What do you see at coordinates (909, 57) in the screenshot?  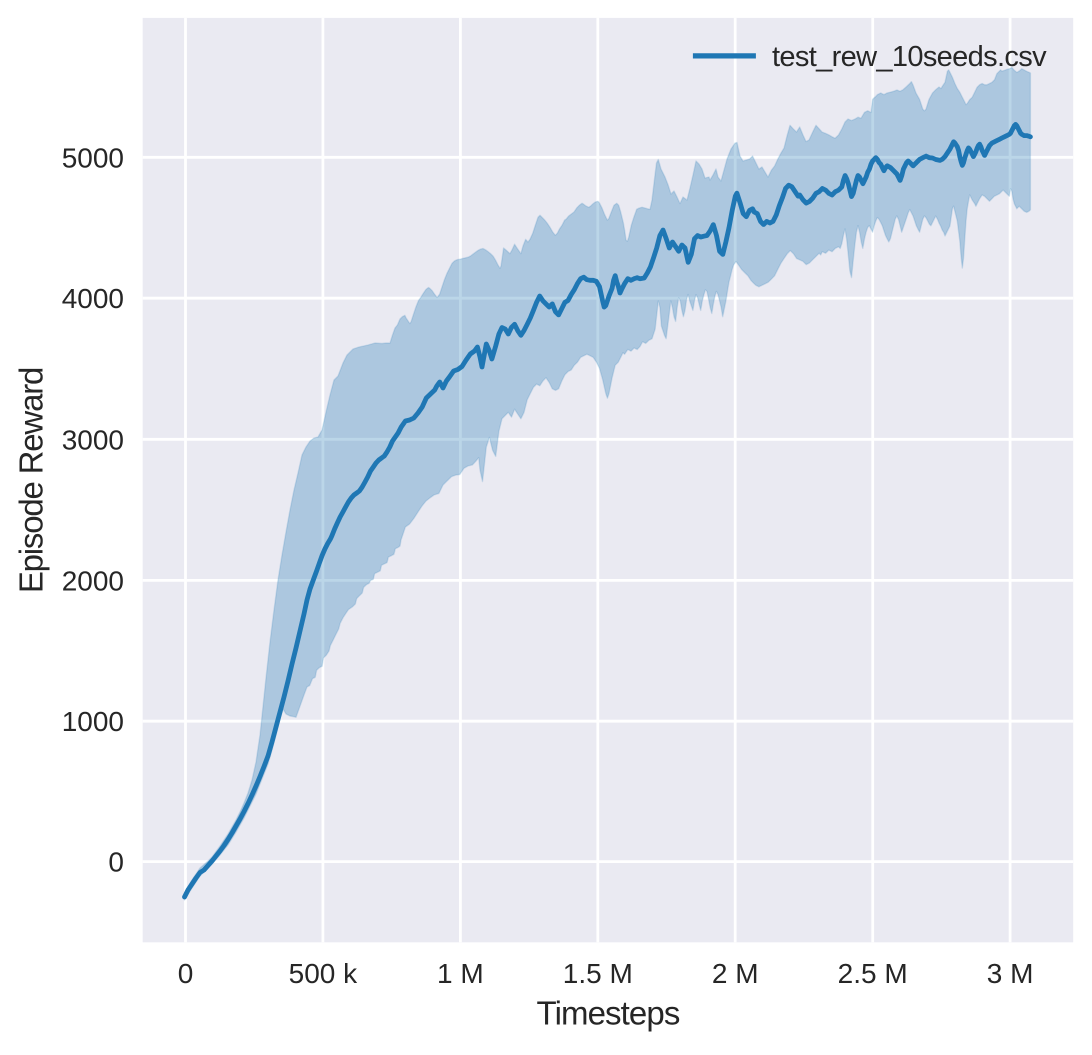 I see `svg-text: test_rew_10seeds.csv` at bounding box center [909, 57].